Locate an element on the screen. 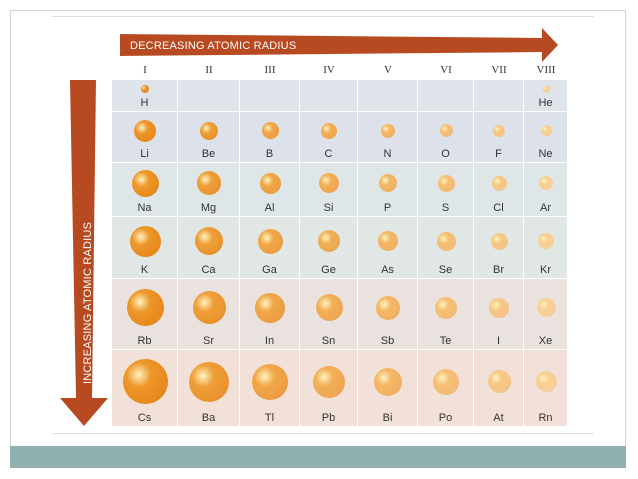 The width and height of the screenshot is (638, 479). table-cell: Ne is located at coordinates (546, 137).